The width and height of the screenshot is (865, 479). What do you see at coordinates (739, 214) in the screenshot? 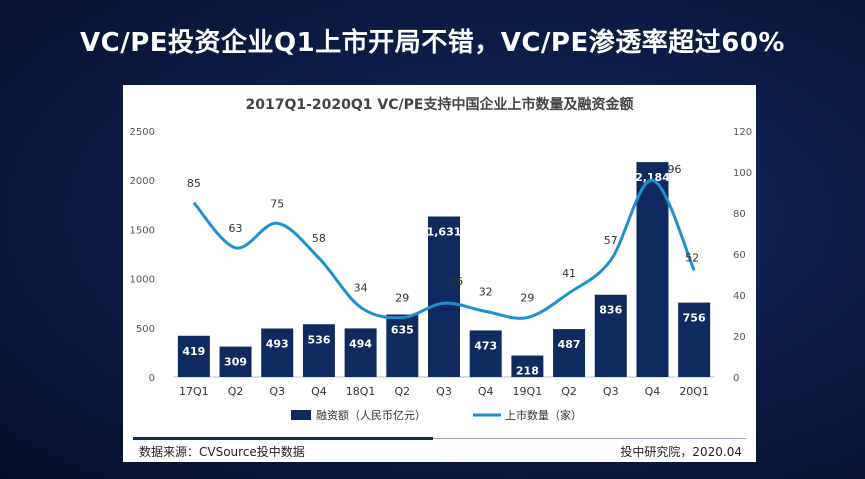
I see `y-right-tick-label: 80` at bounding box center [739, 214].